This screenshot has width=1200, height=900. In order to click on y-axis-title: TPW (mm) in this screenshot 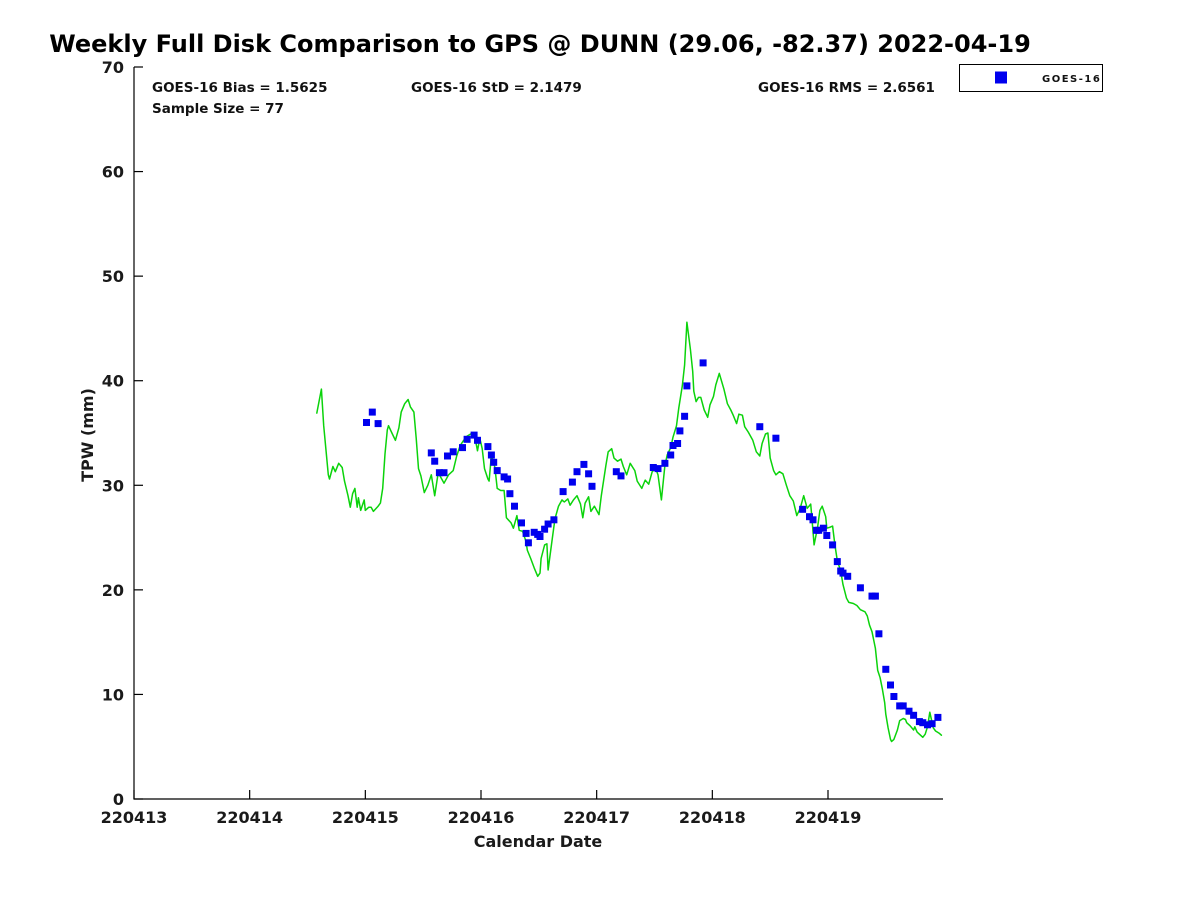, I will do `click(87, 435)`.